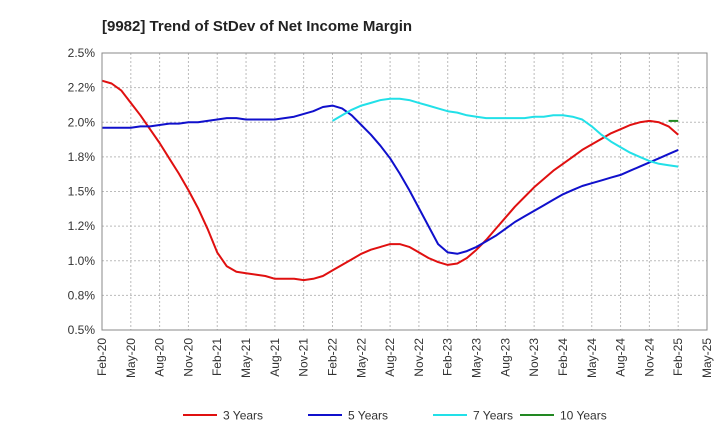  Describe the element at coordinates (368, 416) in the screenshot. I see `legend-label-5-years: 5 Years` at that location.